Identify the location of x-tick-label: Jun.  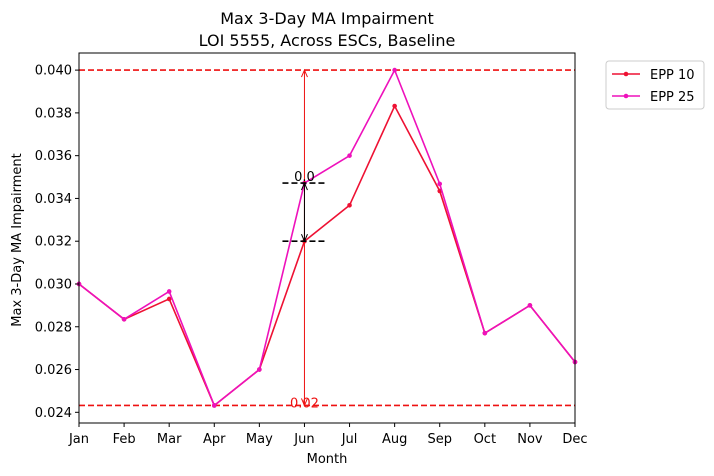
(303, 439).